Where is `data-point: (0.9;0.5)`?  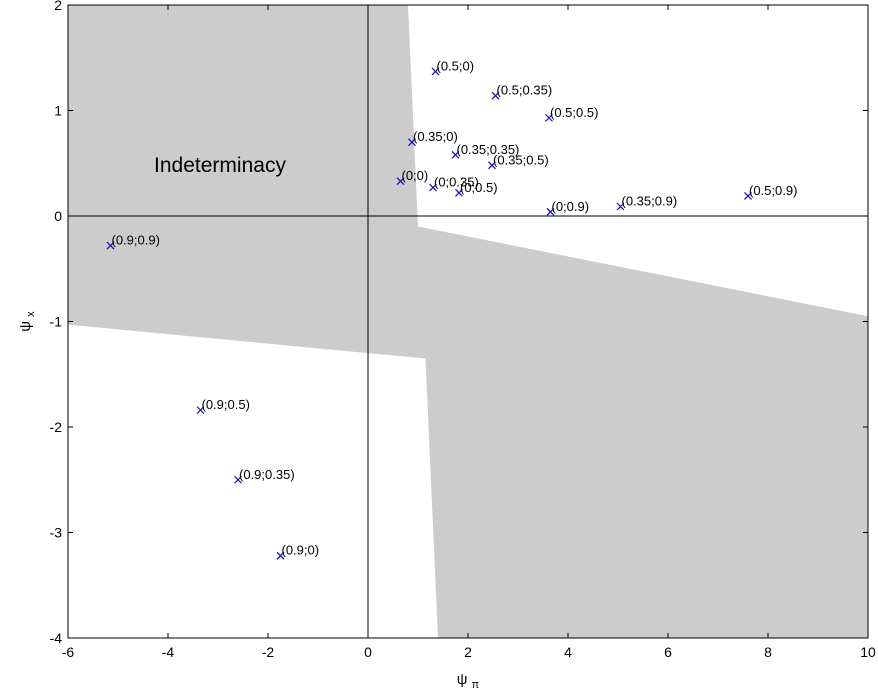 data-point: (0.9;0.5) is located at coordinates (223, 406).